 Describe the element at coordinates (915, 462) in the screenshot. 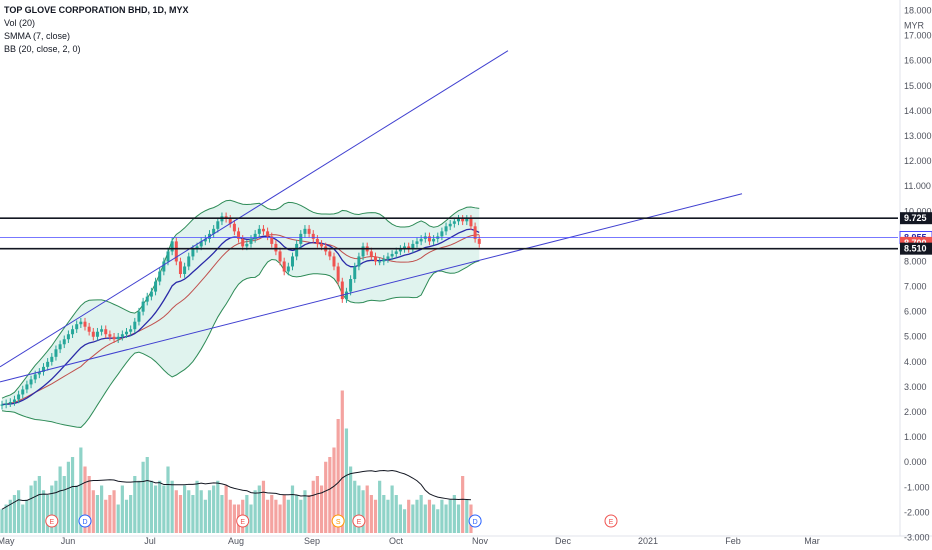

I see `y-tick-label: 0.000` at that location.